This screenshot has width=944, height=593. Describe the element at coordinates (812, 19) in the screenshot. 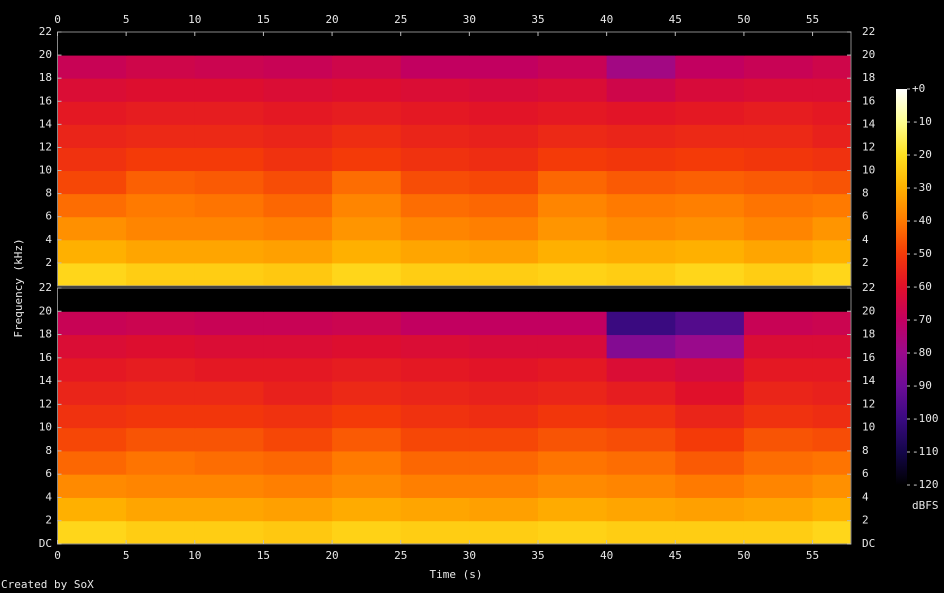

I see `x-tick-label: 55` at that location.